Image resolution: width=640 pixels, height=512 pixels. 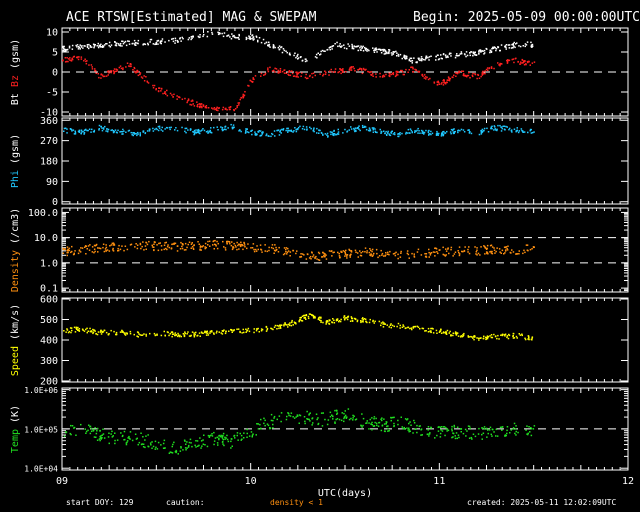 I want to click on y-tick-label: 0, so click(x=55, y=202).